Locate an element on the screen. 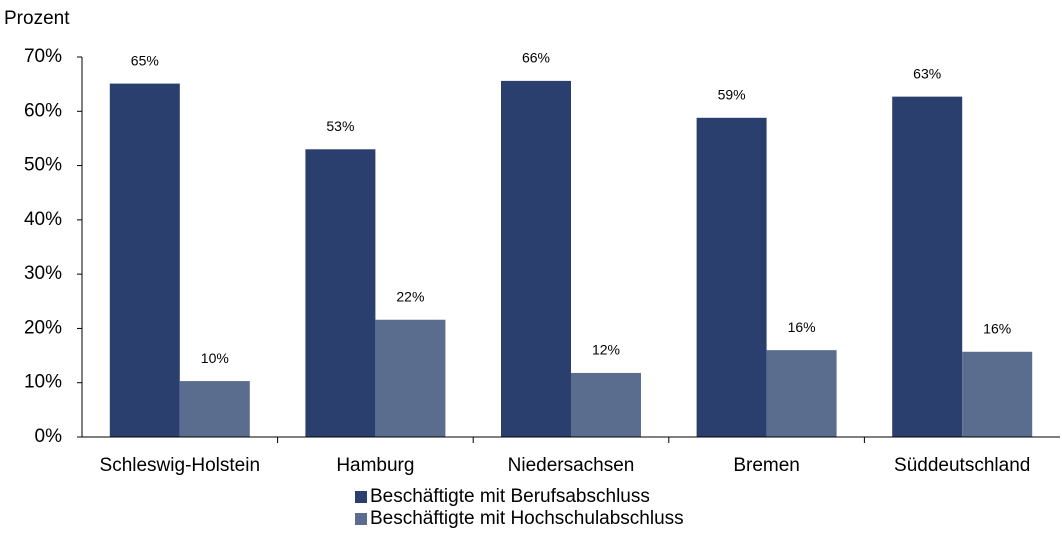  x-tick-label: Niedersachsen is located at coordinates (571, 465).